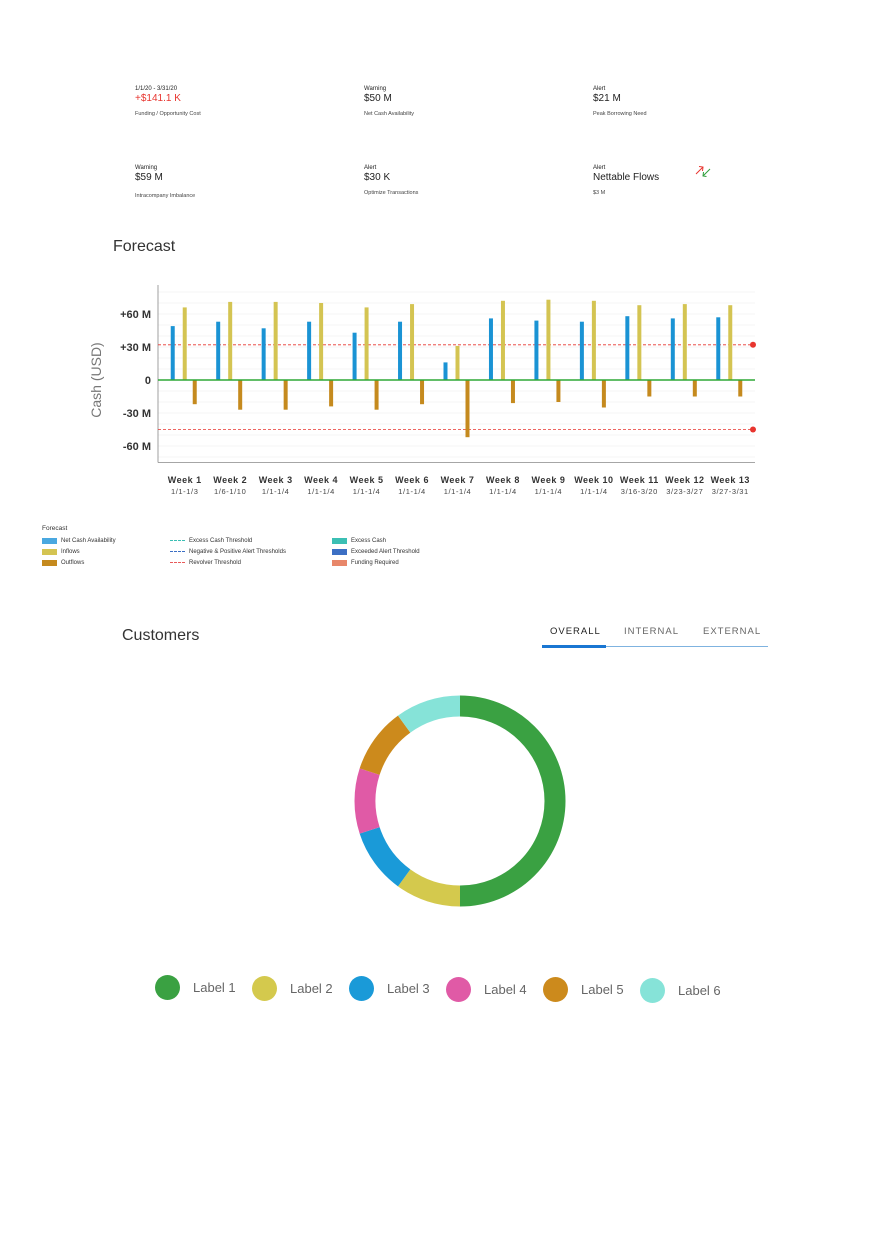  What do you see at coordinates (503, 480) in the screenshot?
I see `x-tick-label: Week 8` at bounding box center [503, 480].